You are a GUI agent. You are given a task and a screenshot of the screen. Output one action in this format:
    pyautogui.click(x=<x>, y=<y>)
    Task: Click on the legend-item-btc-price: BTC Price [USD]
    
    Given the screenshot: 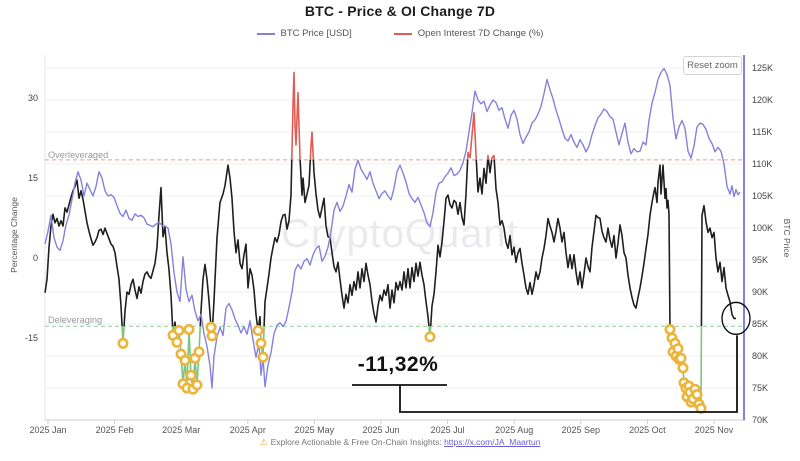 What is the action you would take?
    pyautogui.click(x=304, y=33)
    